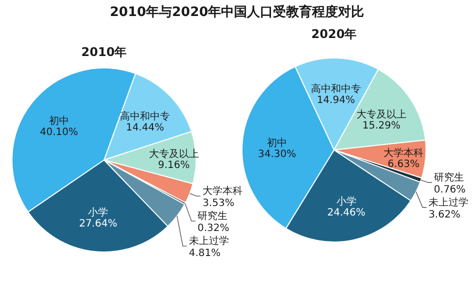 This screenshot has height=284, width=474. Describe the element at coordinates (277, 154) in the screenshot. I see `data-label: 34.30%` at that location.